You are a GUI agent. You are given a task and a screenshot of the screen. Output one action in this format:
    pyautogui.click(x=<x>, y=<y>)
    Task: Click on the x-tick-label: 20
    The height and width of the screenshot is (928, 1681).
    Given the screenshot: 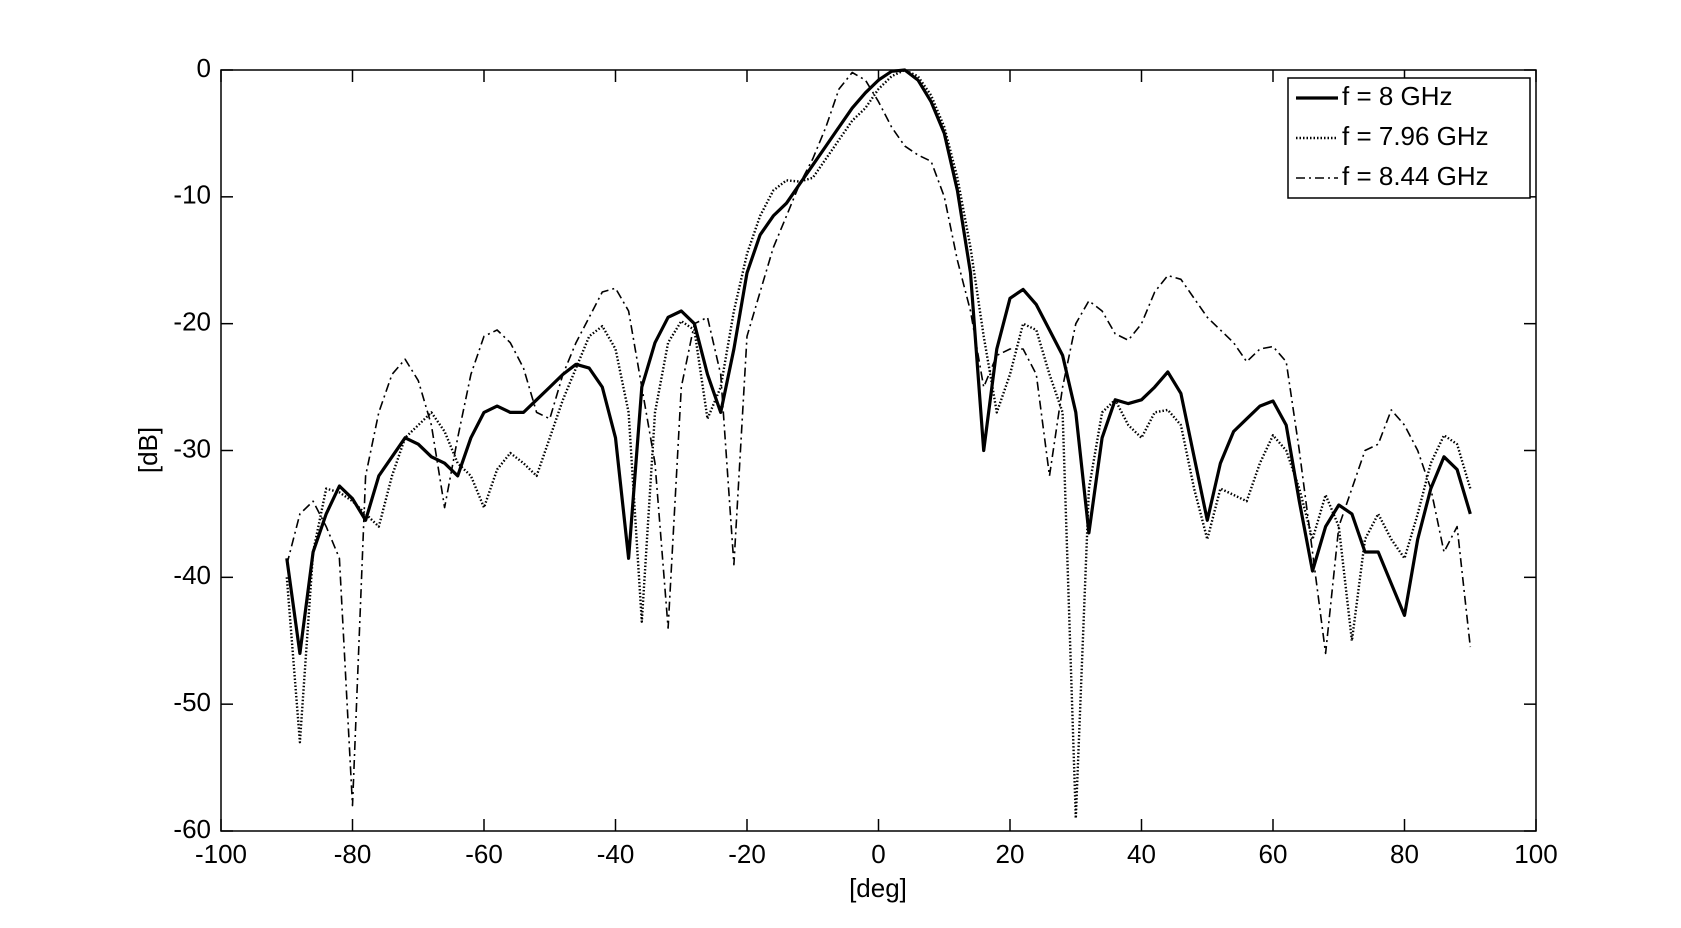 What is the action you would take?
    pyautogui.click(x=1010, y=854)
    